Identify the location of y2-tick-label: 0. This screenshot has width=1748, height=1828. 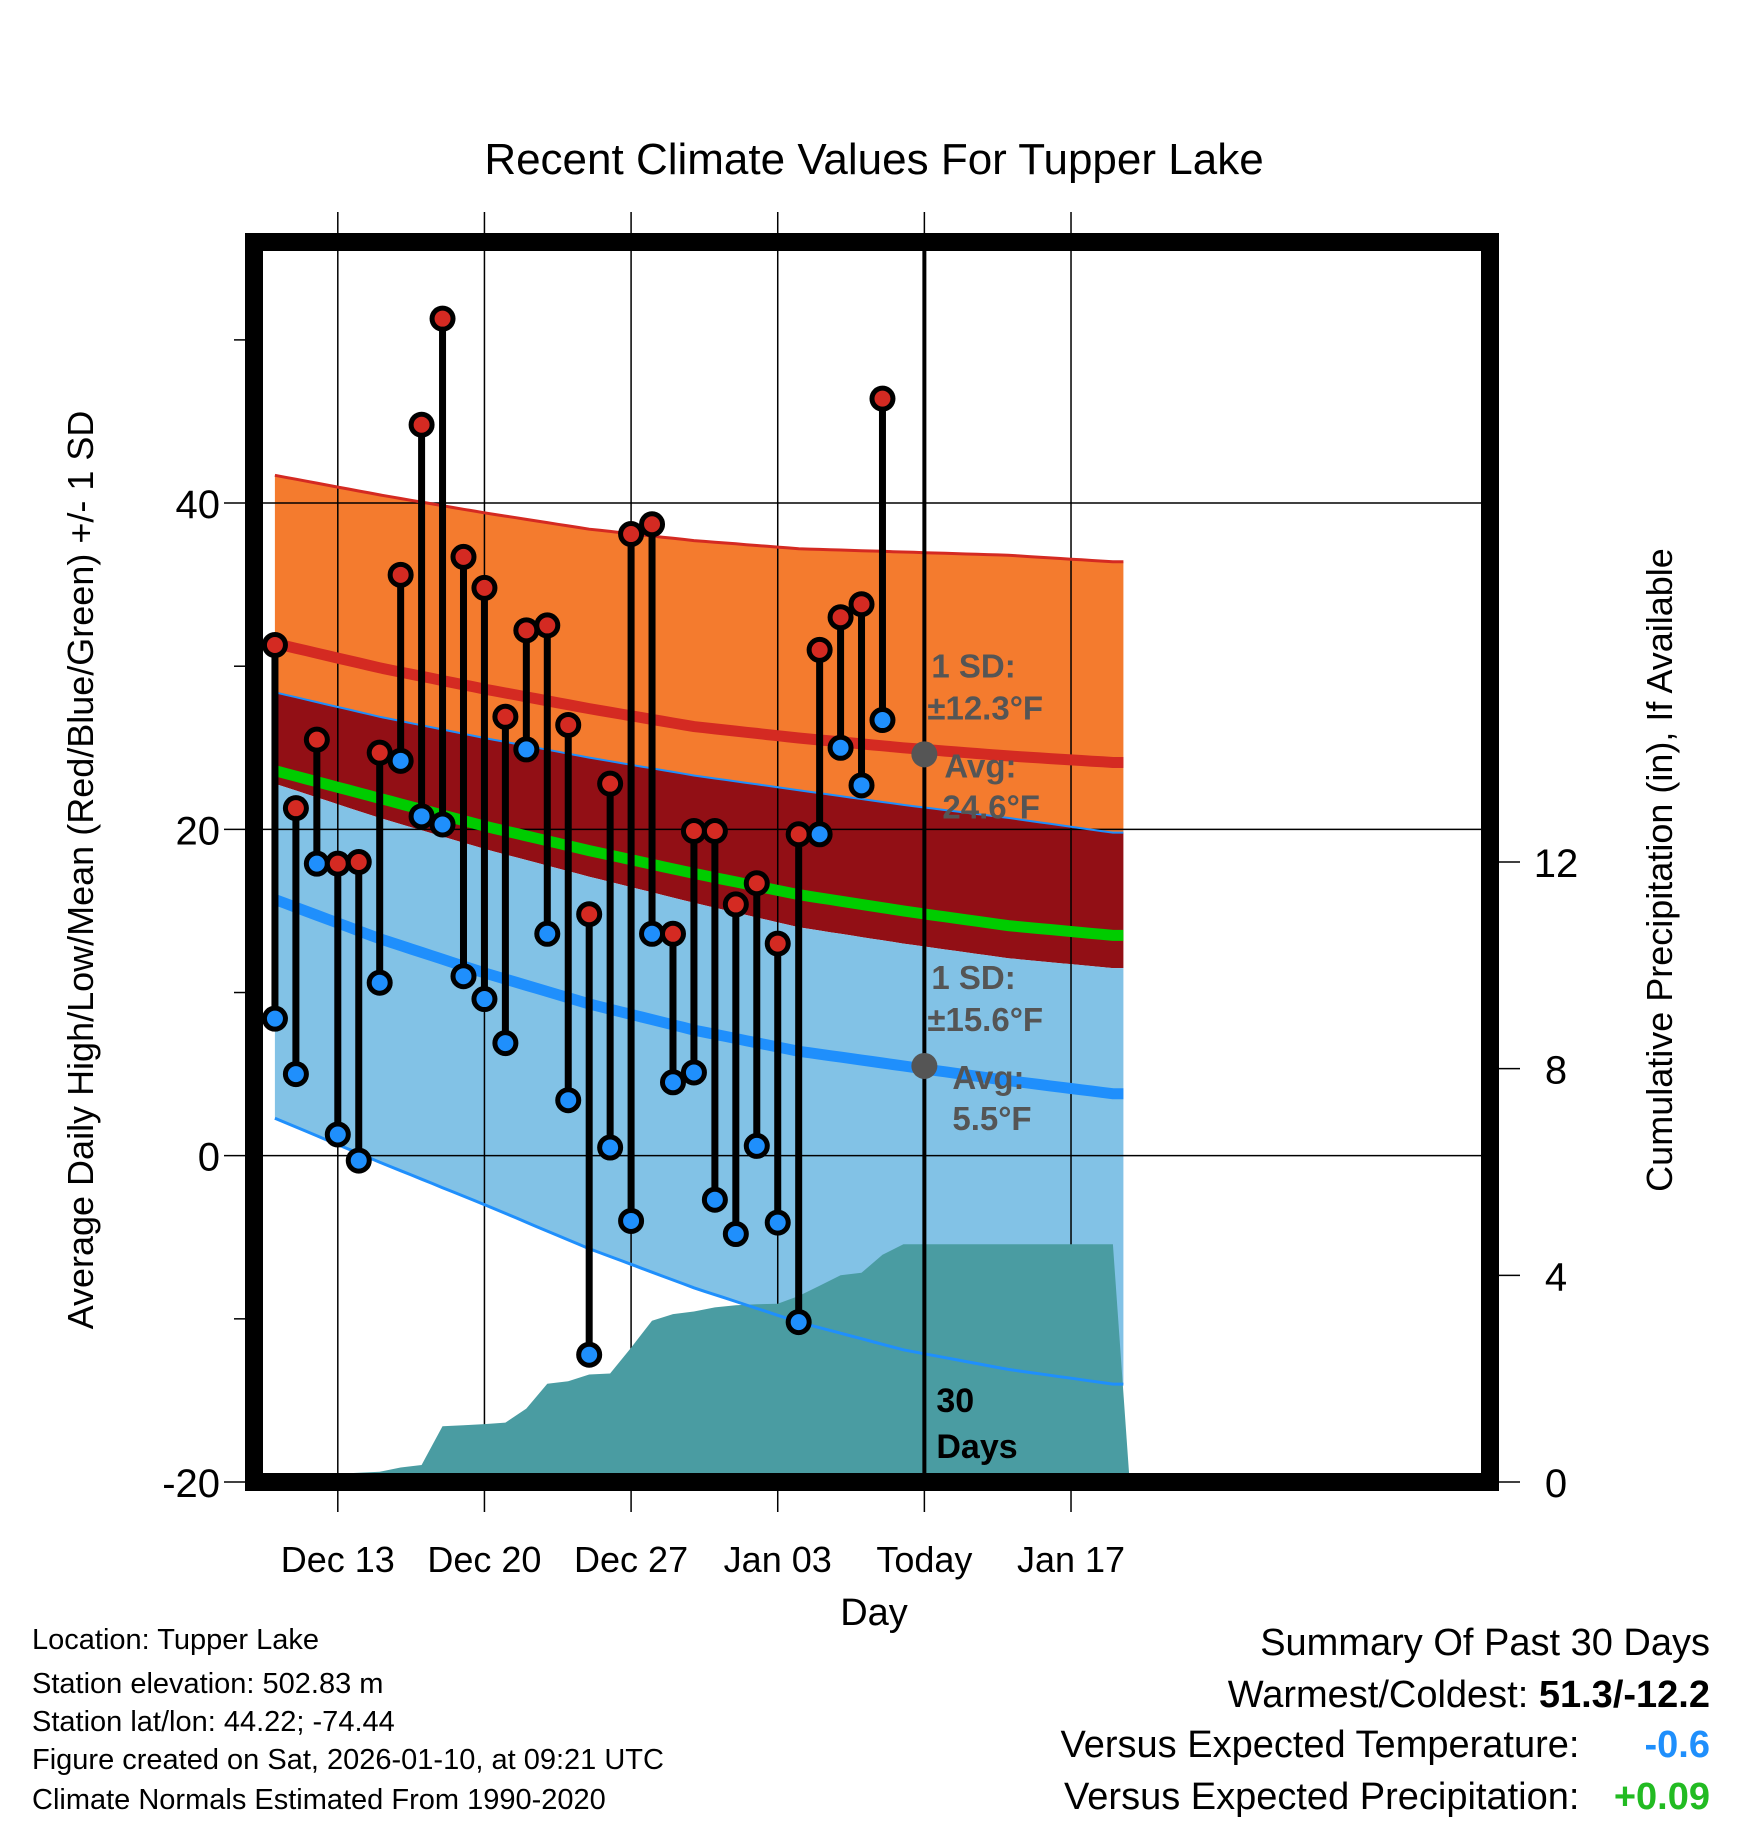
(1556, 1484).